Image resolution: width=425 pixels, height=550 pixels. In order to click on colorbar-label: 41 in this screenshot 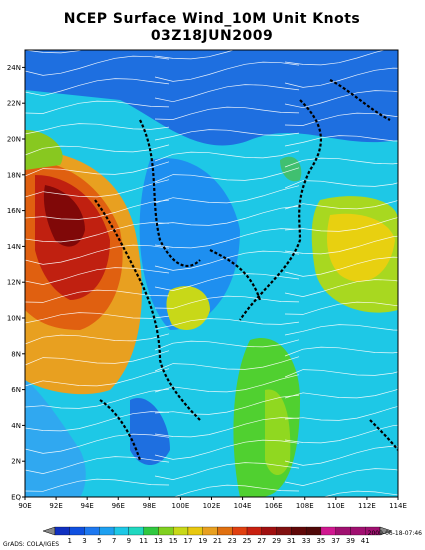, I will do `click(365, 541)`.